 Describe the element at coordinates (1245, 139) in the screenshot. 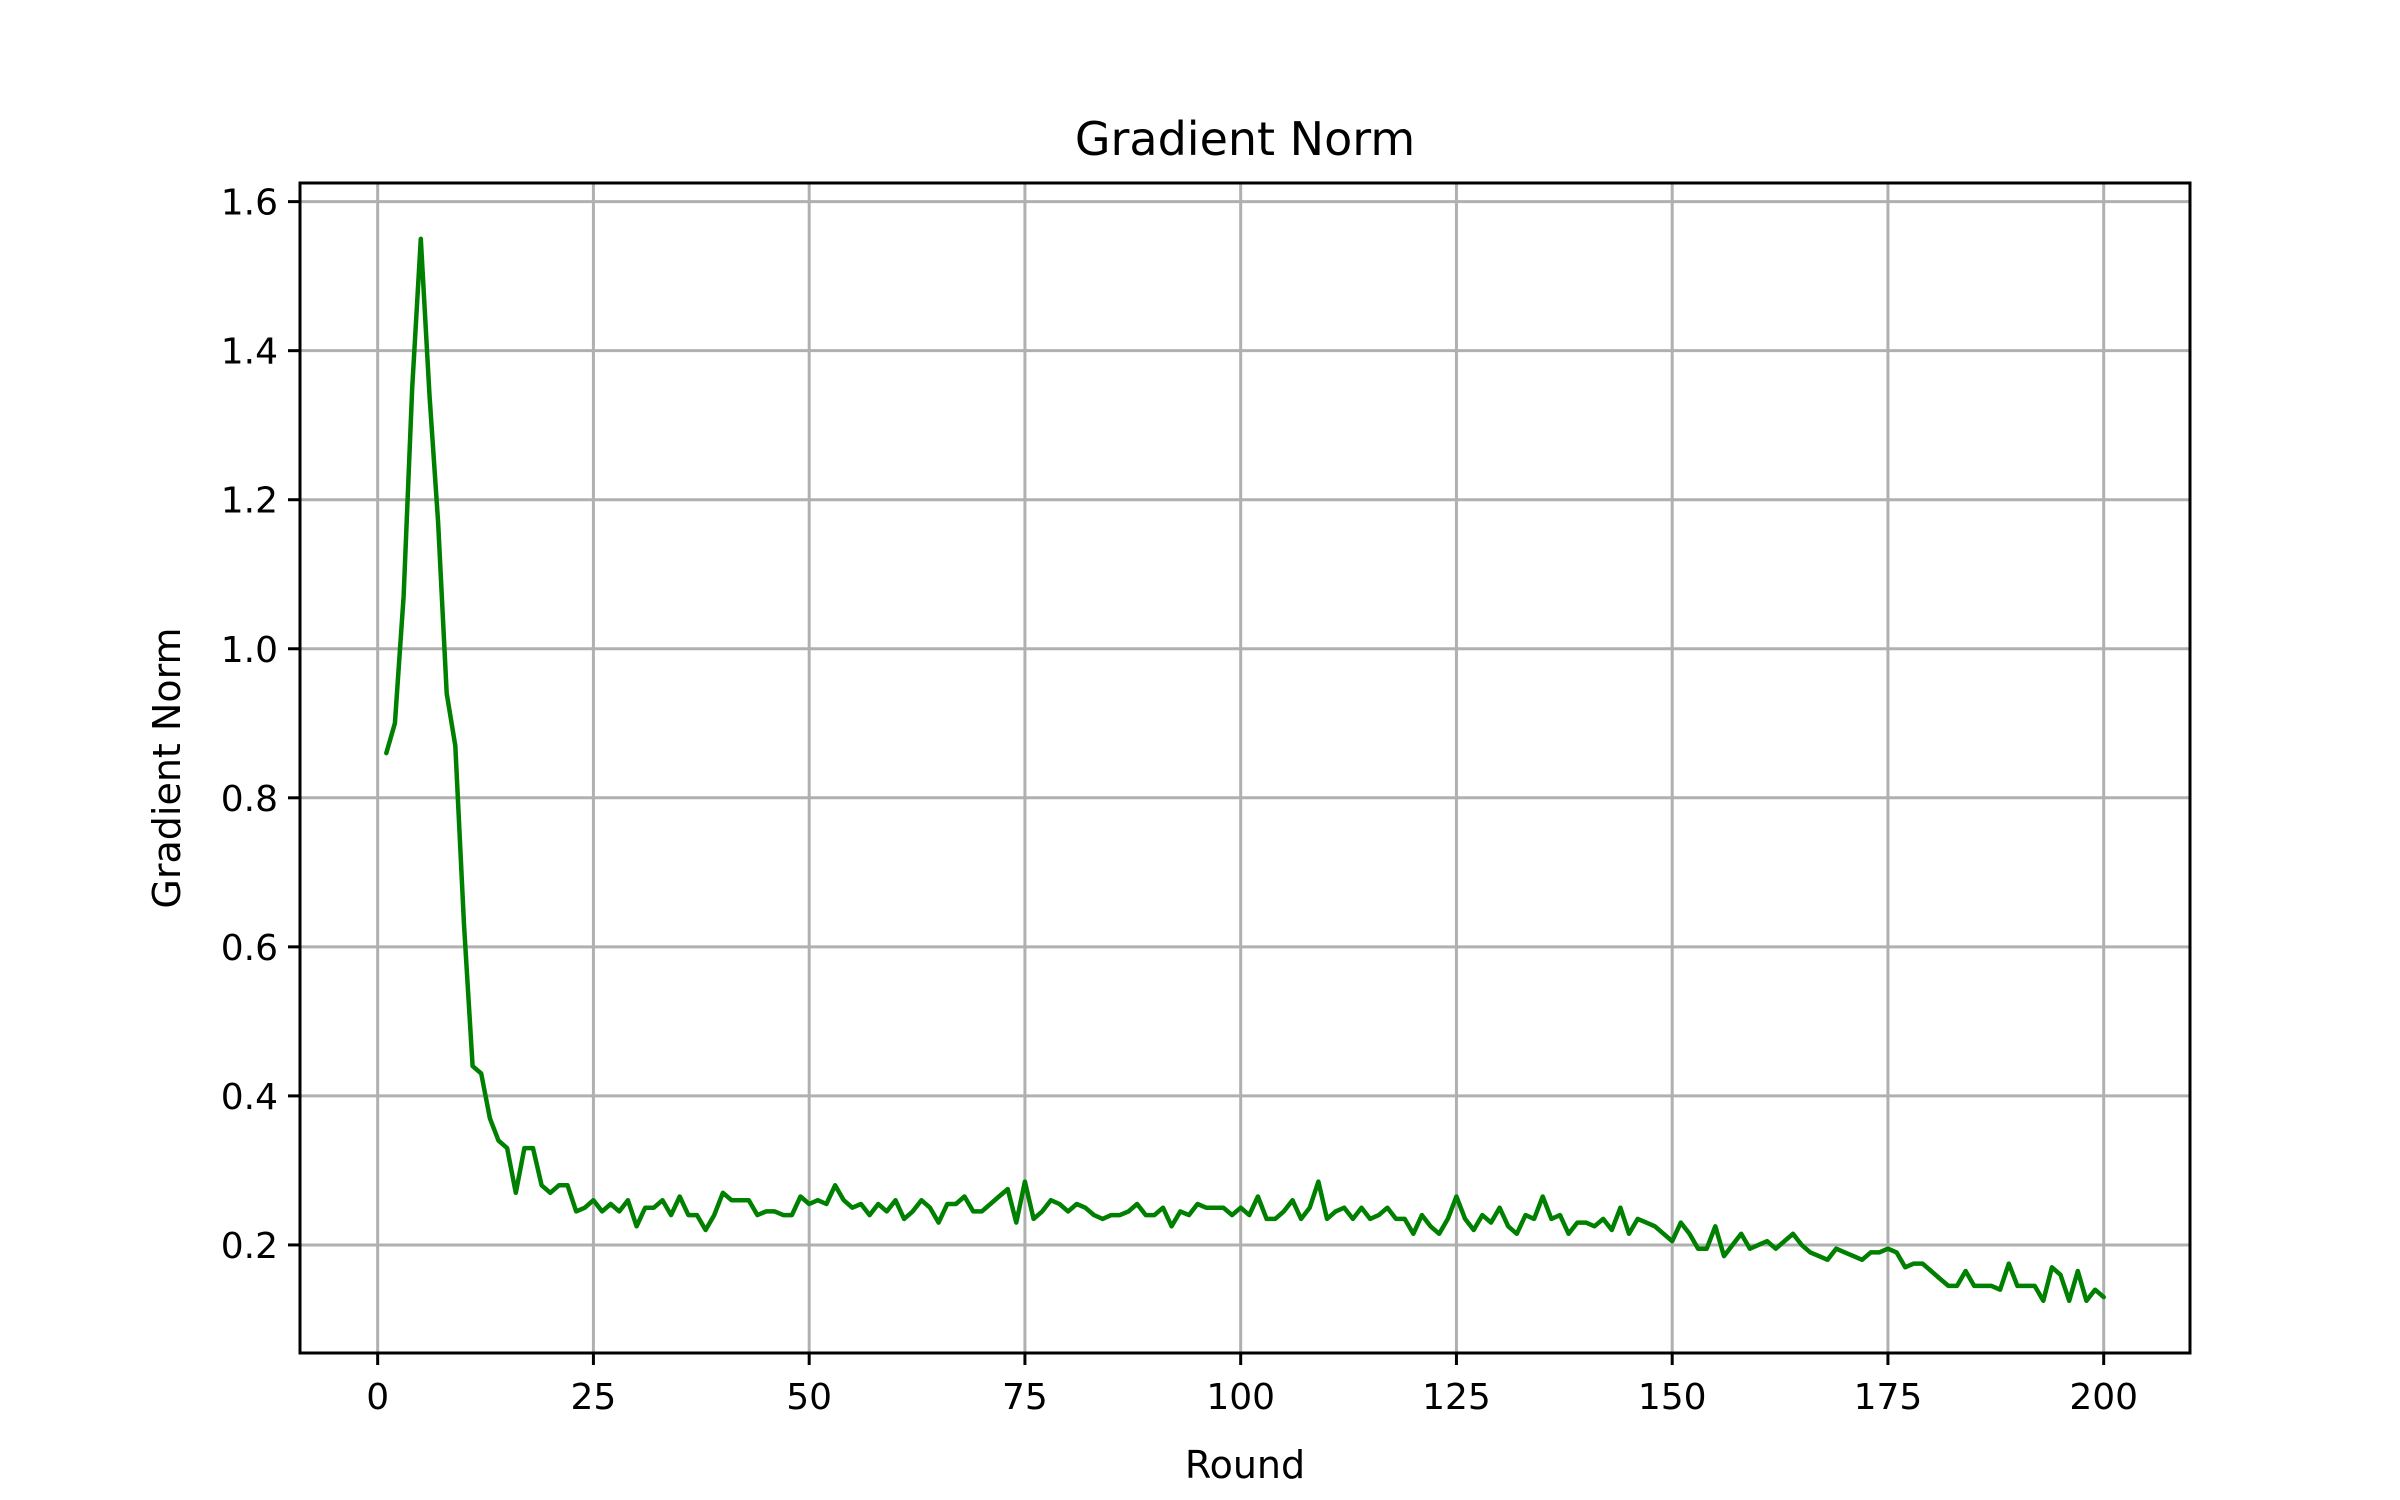

I see `chart-title: Gradient Norm` at that location.